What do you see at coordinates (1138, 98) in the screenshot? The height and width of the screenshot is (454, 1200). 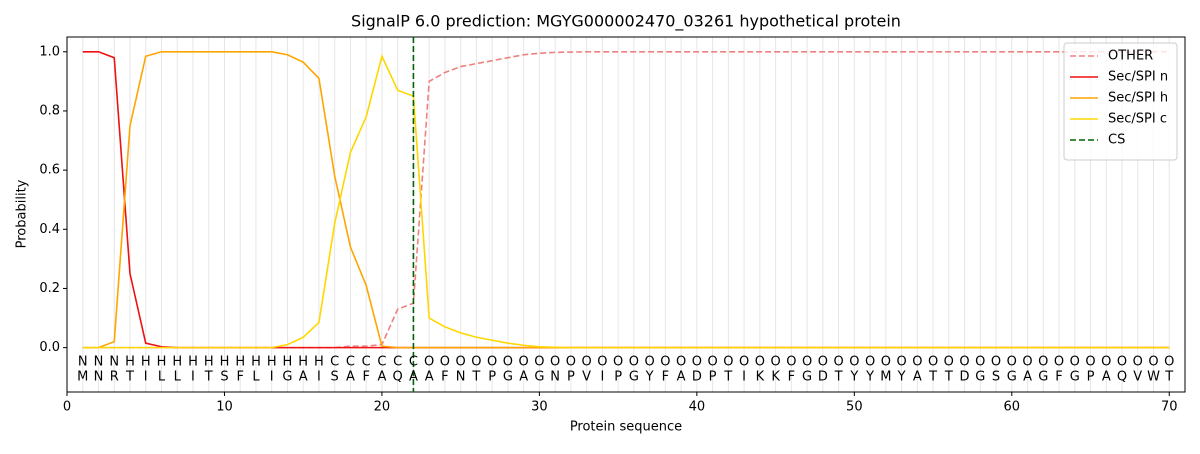 I see `legend-label: Sec/SPI h` at bounding box center [1138, 98].